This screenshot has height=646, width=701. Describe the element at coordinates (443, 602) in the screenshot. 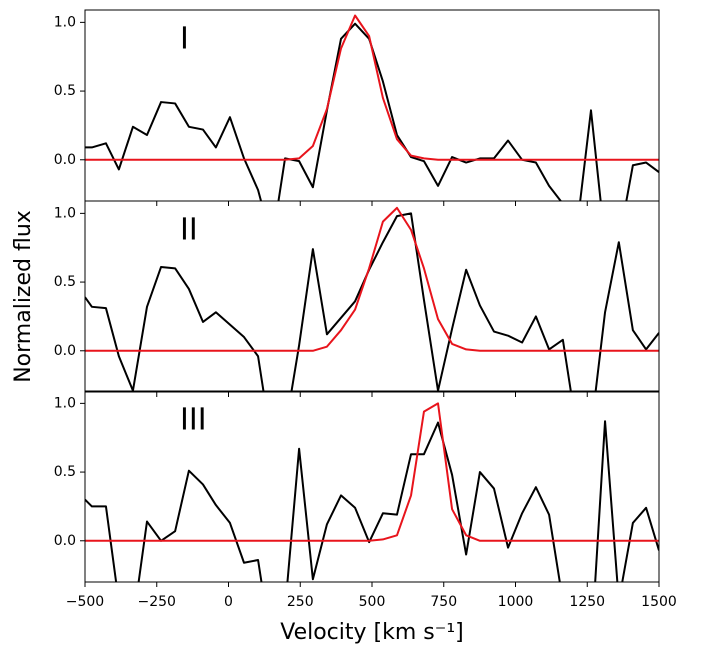

I see `x-tick-label: 750` at that location.